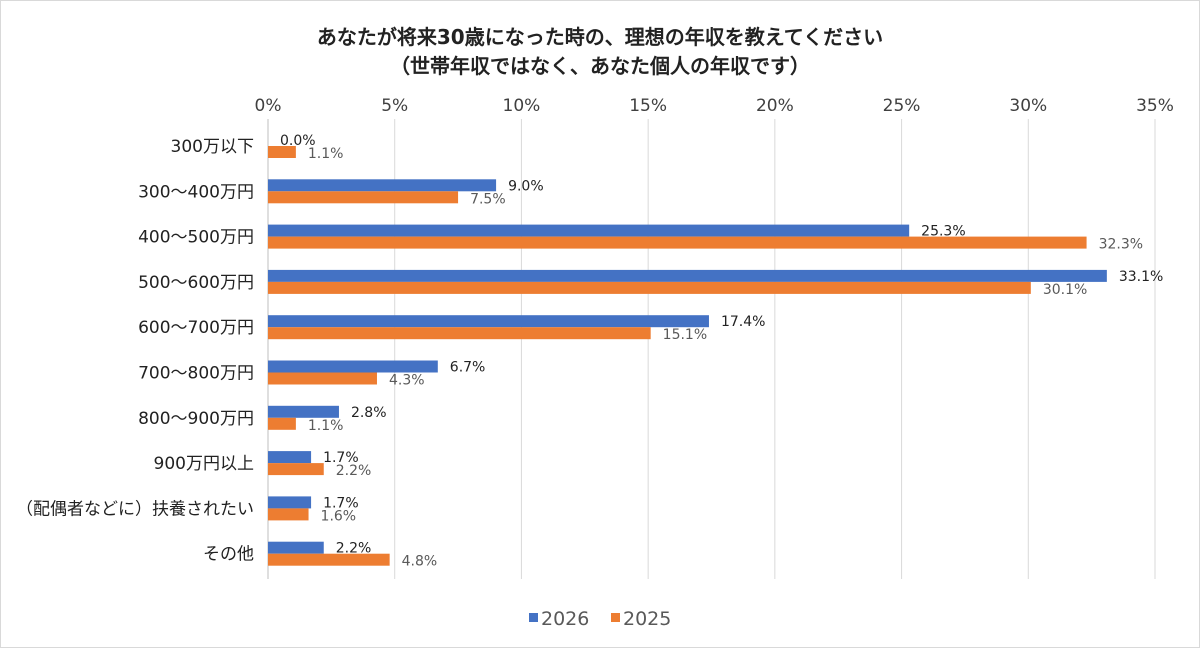 The image size is (1200, 648). I want to click on x-tick-label: 35%, so click(1155, 106).